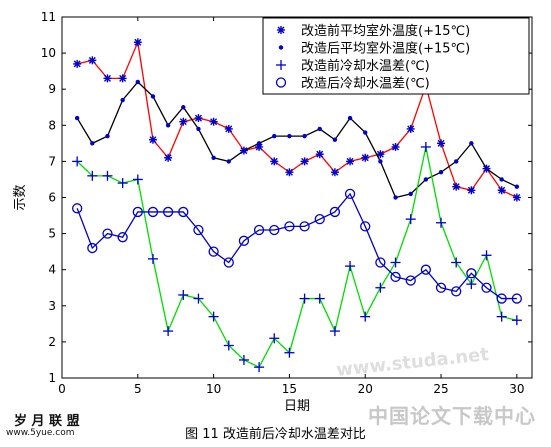  What do you see at coordinates (52, 378) in the screenshot?
I see `y-tick-label: 1` at bounding box center [52, 378].